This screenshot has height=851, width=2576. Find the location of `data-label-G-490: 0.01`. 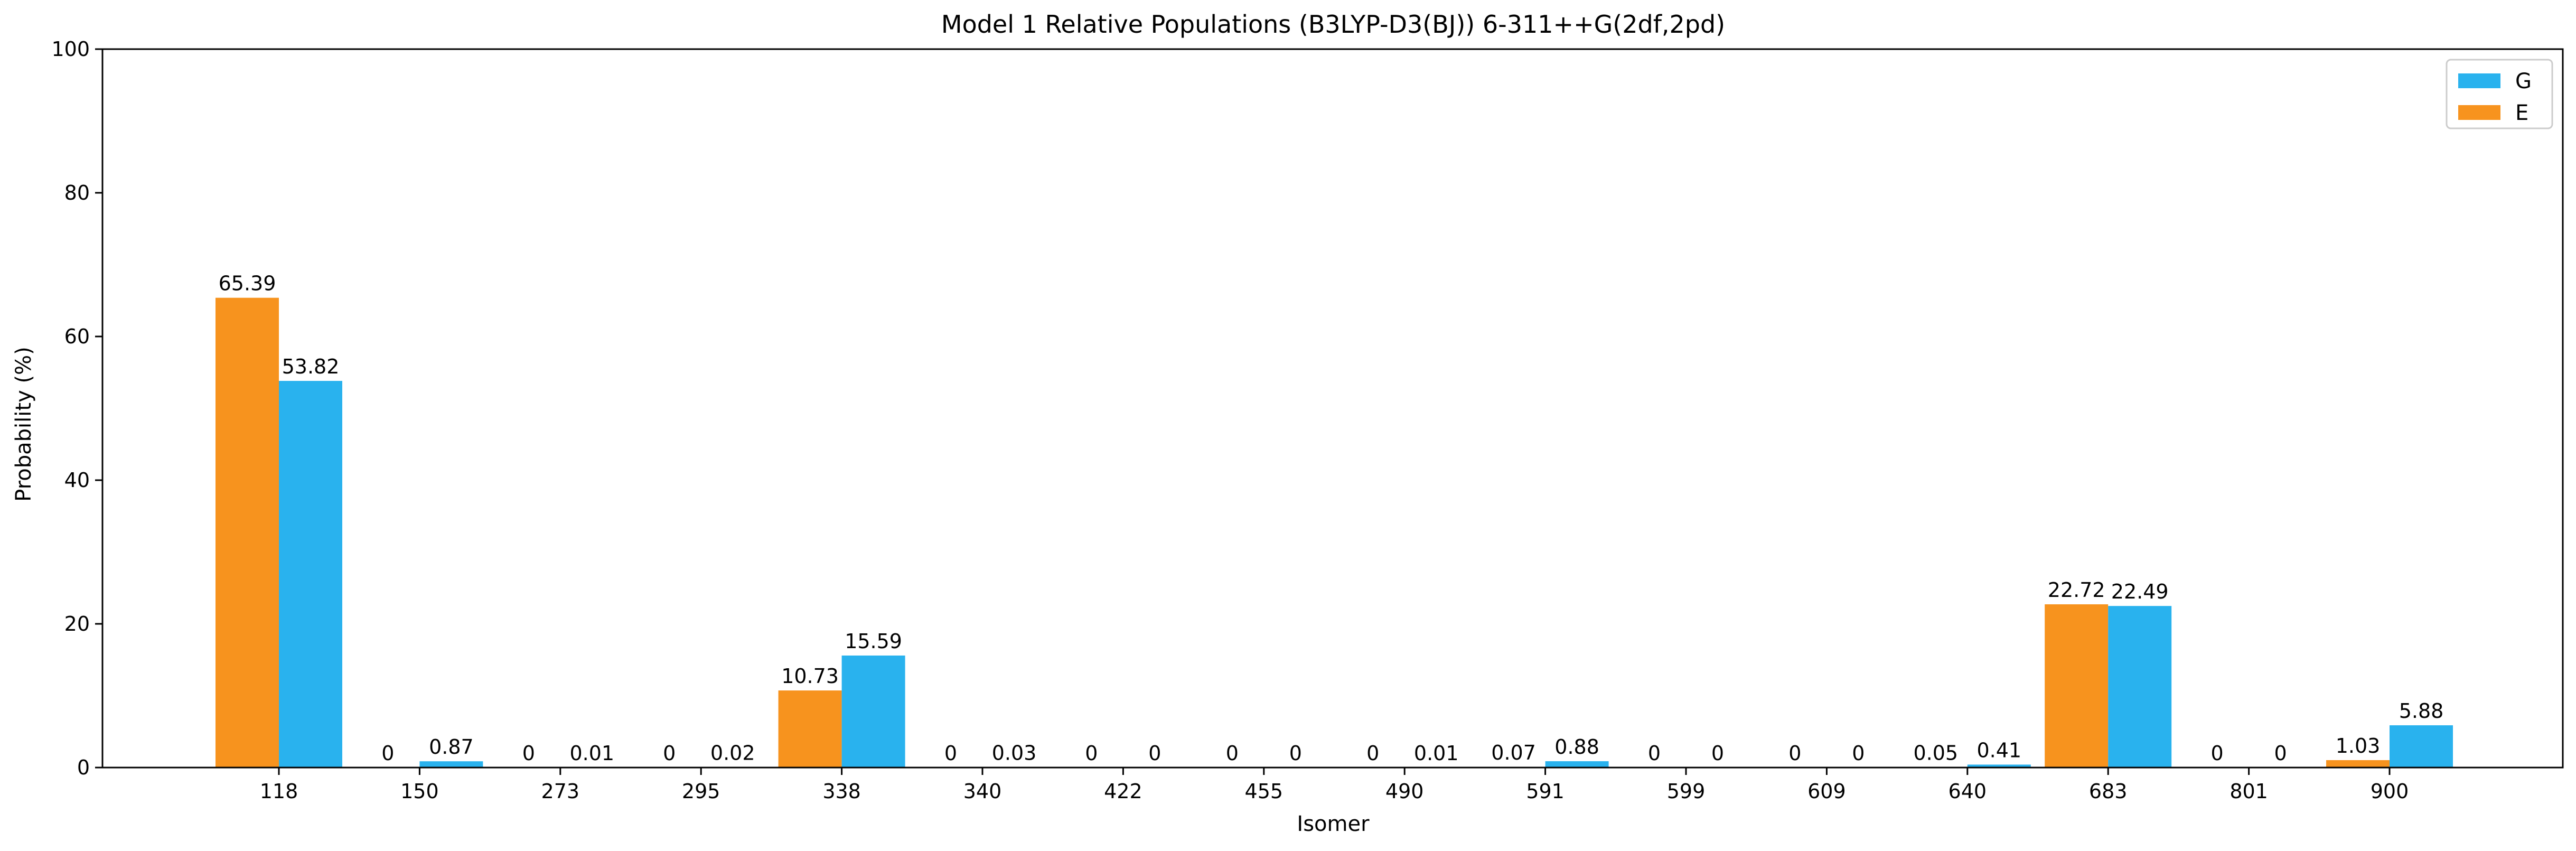

data-label-G-490: 0.01 is located at coordinates (1436, 754).